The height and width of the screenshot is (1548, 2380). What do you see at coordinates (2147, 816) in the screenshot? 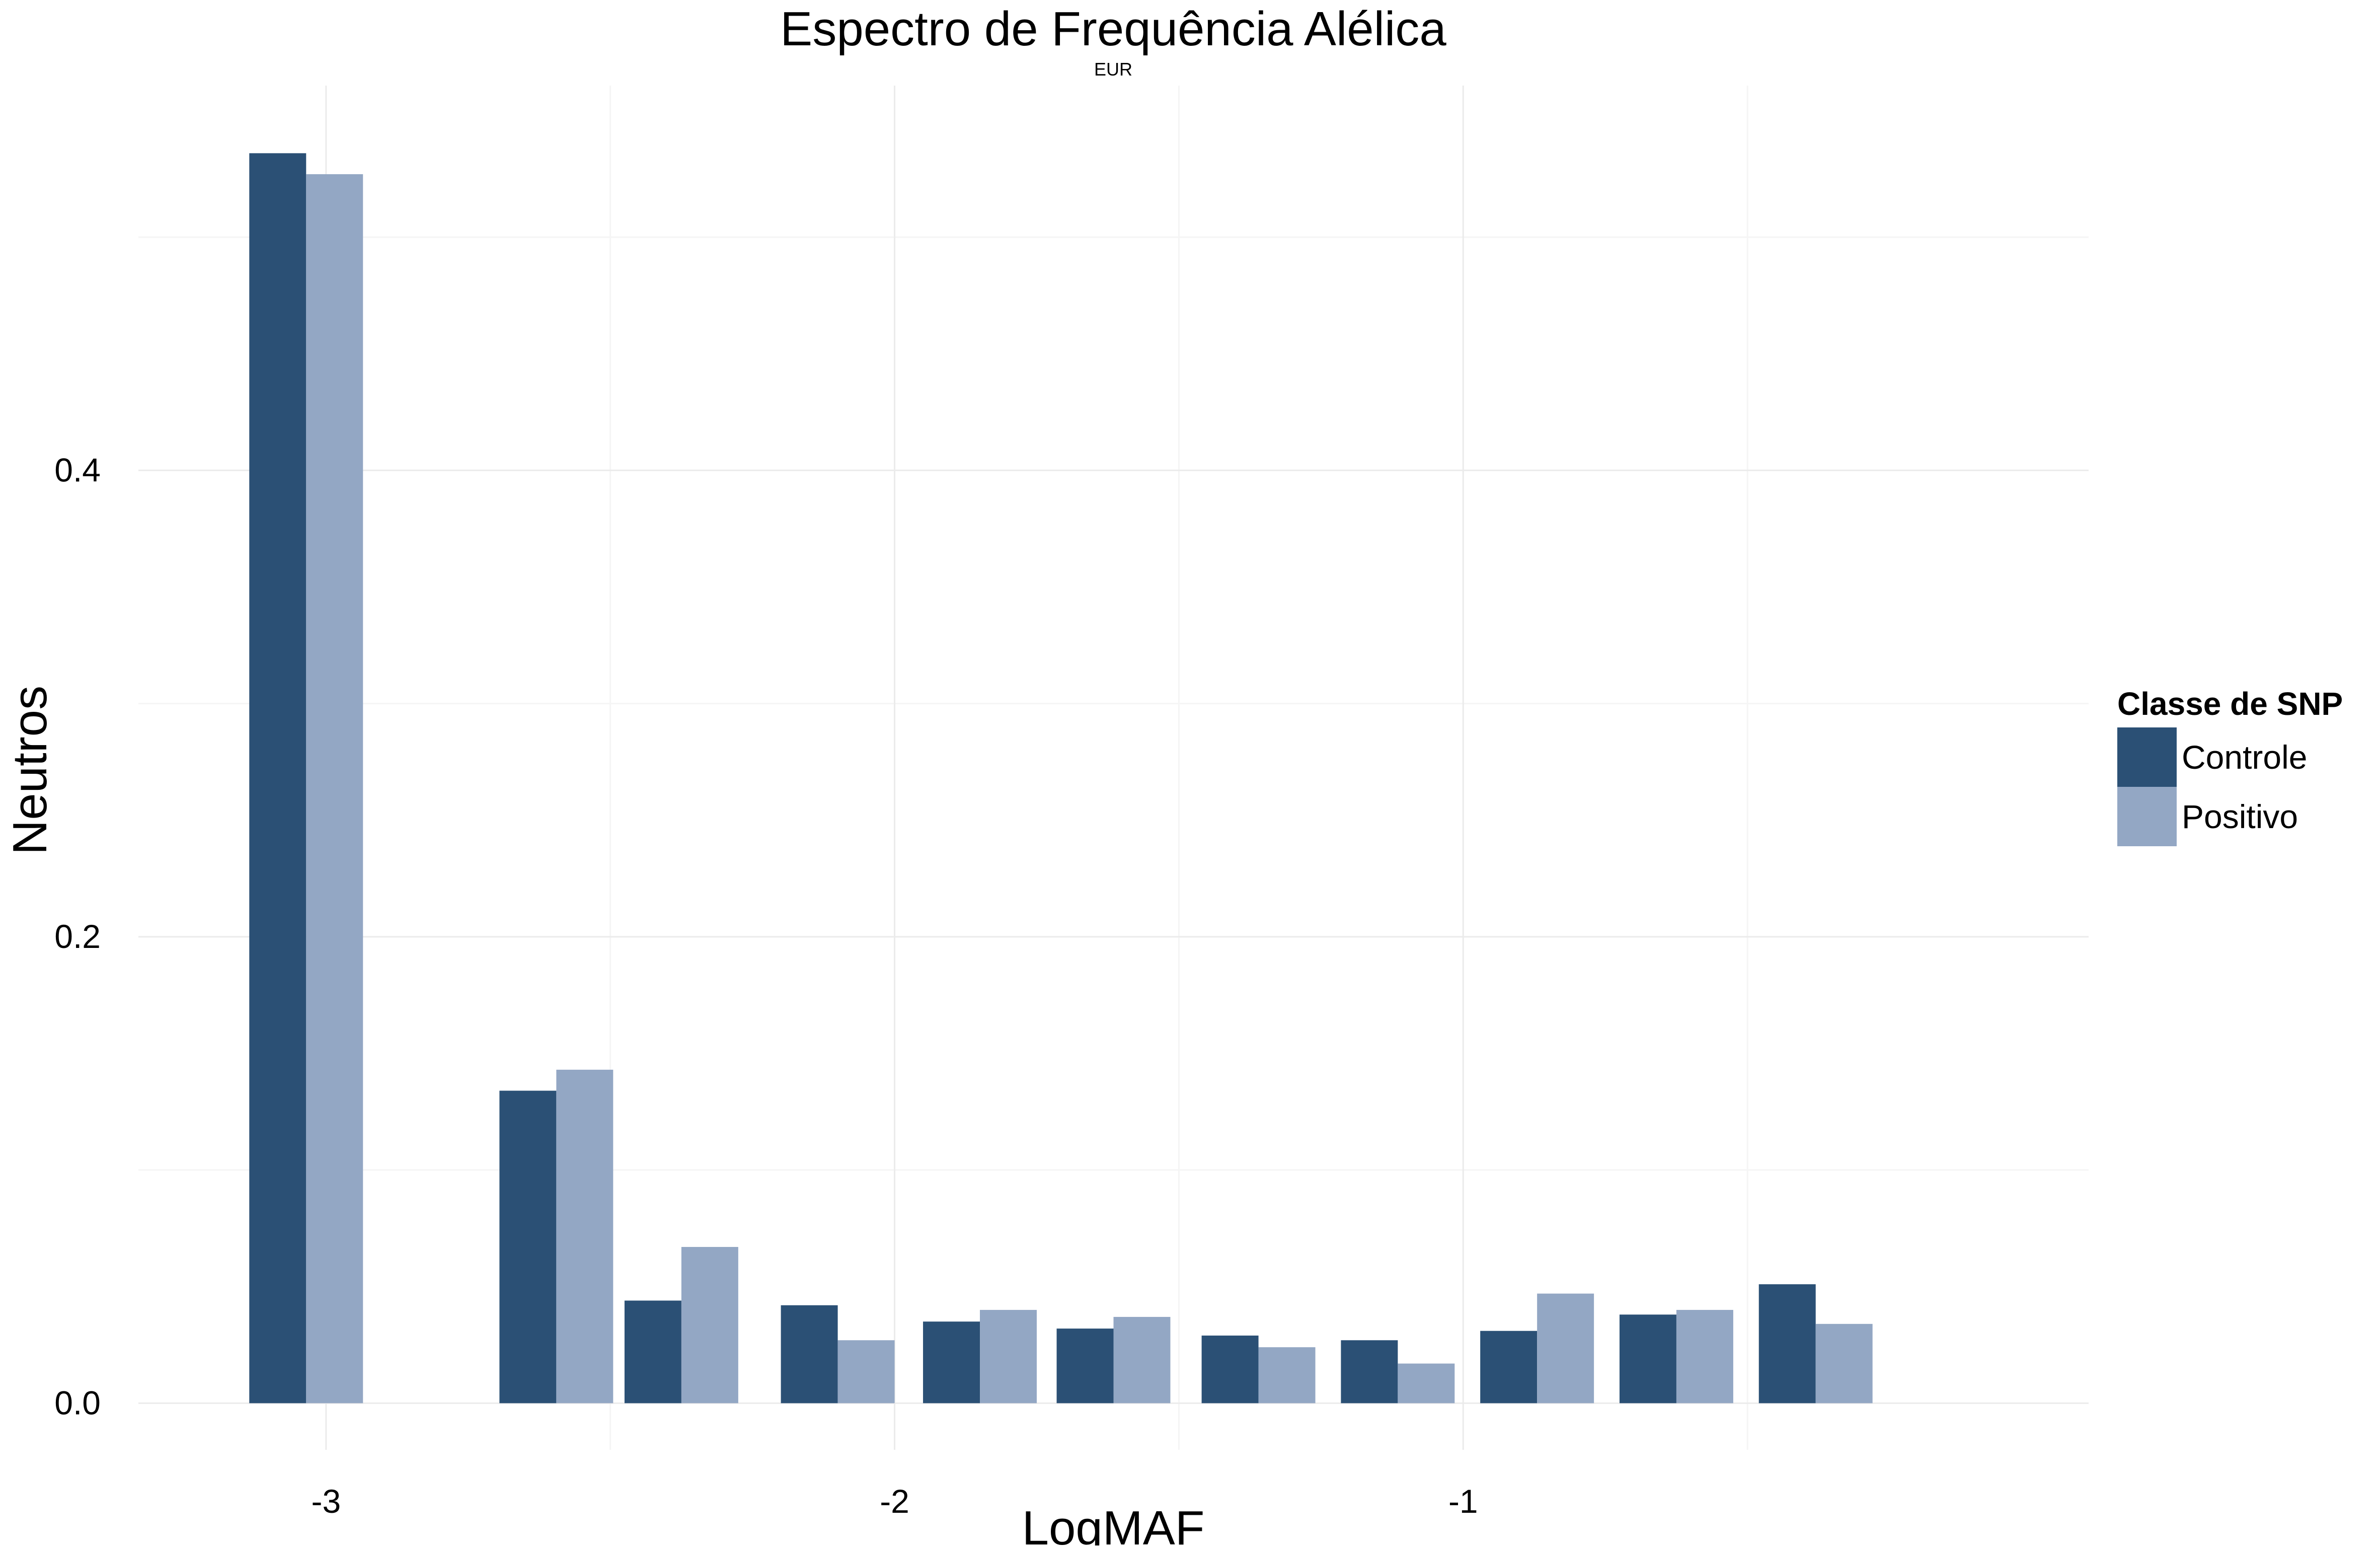
I see `legend-key-positivo` at bounding box center [2147, 816].